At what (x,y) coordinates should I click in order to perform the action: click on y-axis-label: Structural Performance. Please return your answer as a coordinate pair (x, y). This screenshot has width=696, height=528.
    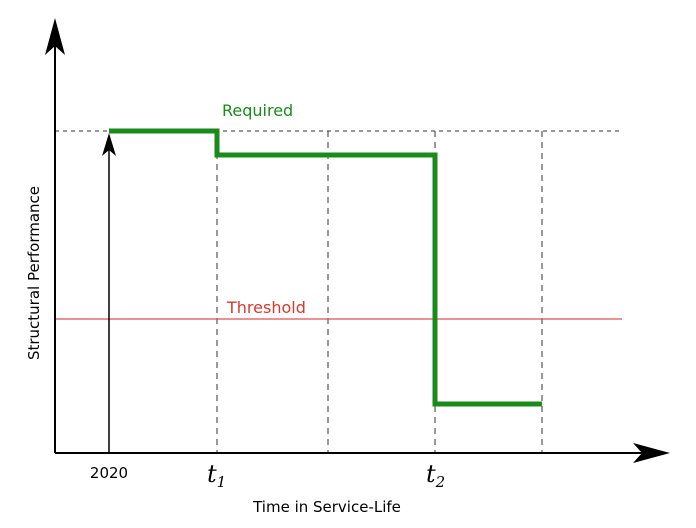
    Looking at the image, I should click on (34, 273).